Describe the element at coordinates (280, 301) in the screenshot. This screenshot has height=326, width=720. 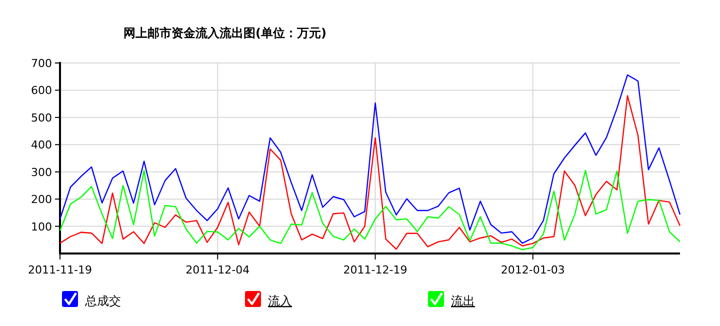
I see `legend-label: 流入` at that location.